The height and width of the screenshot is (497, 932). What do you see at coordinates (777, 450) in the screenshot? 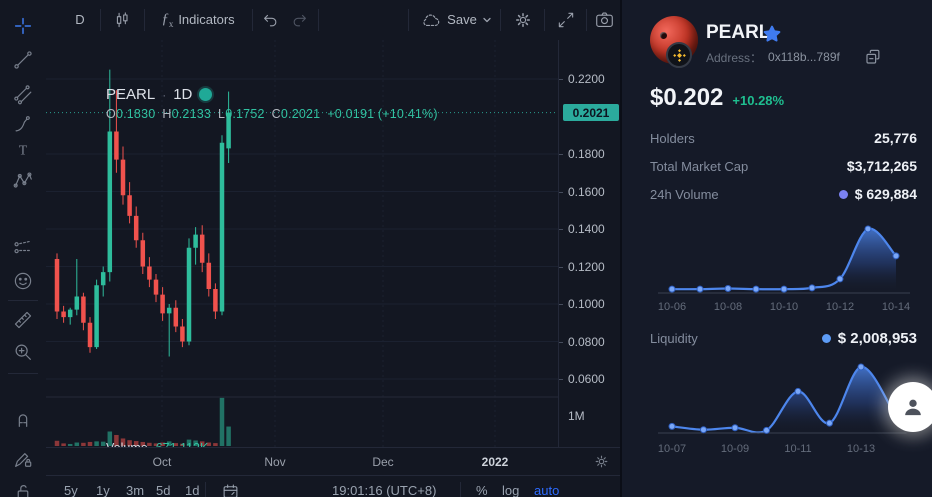
I see `liquidity-trend-x-labels: 10-07 10-09 10-11 10-13` at bounding box center [777, 450].